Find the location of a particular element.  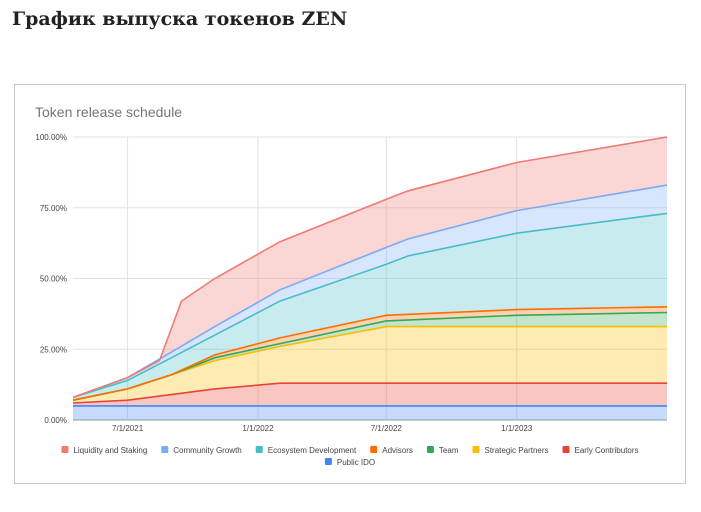

legend-swatch-advisors is located at coordinates (374, 449).